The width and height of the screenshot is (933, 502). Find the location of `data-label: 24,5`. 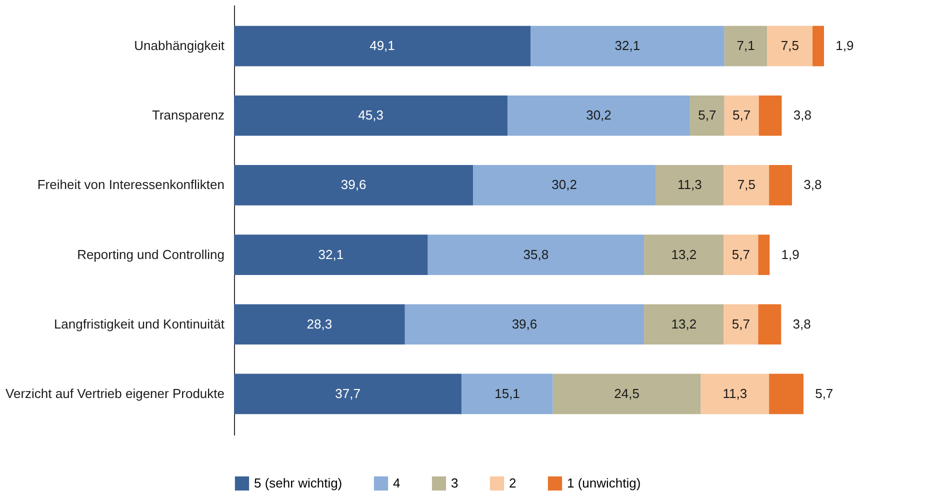

data-label: 24,5 is located at coordinates (627, 393).